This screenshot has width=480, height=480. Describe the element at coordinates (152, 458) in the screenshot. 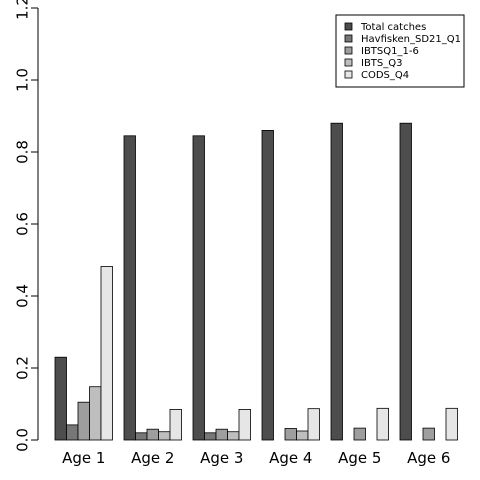

I see `x-tick-label: Age 2` at that location.